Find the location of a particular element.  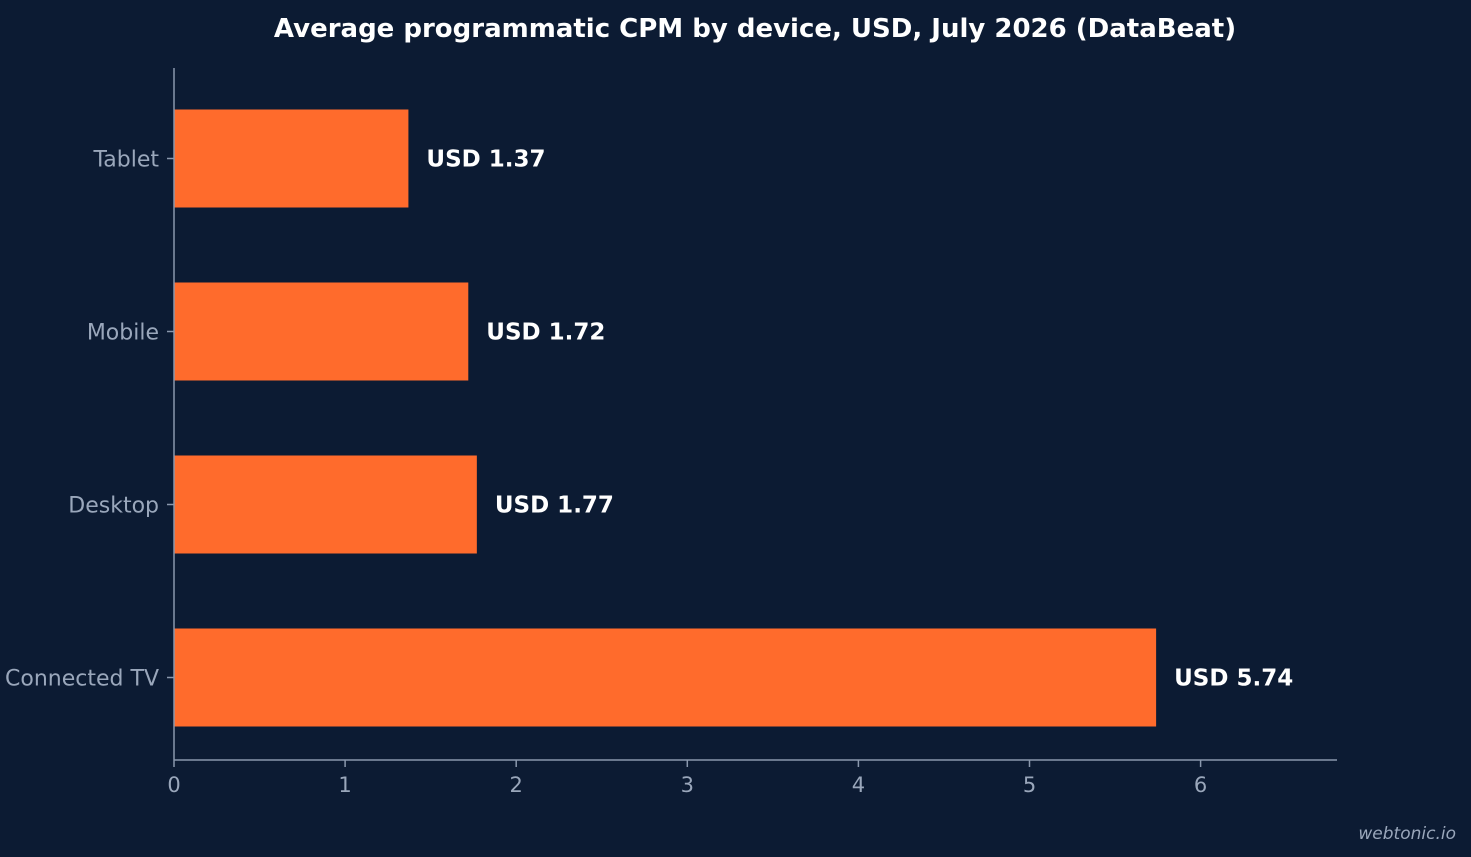

category-label-tablet: Tablet is located at coordinates (125, 160).